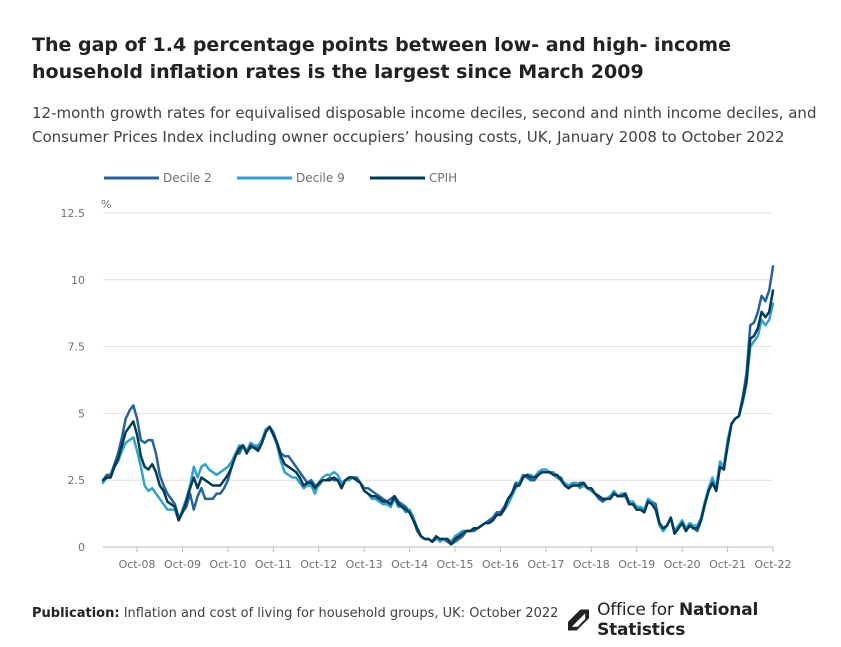  Describe the element at coordinates (545, 564) in the screenshot. I see `x-tick-label: Oct-17` at that location.